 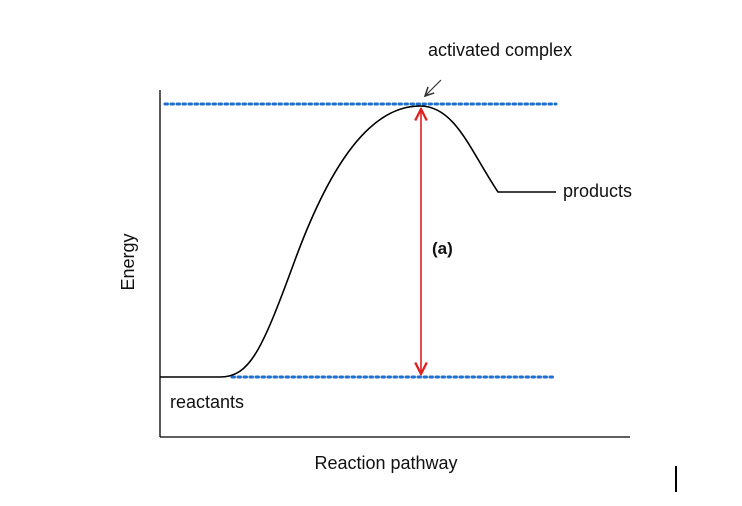 What do you see at coordinates (385, 463) in the screenshot?
I see `x-axis-label: Reaction pathway` at bounding box center [385, 463].